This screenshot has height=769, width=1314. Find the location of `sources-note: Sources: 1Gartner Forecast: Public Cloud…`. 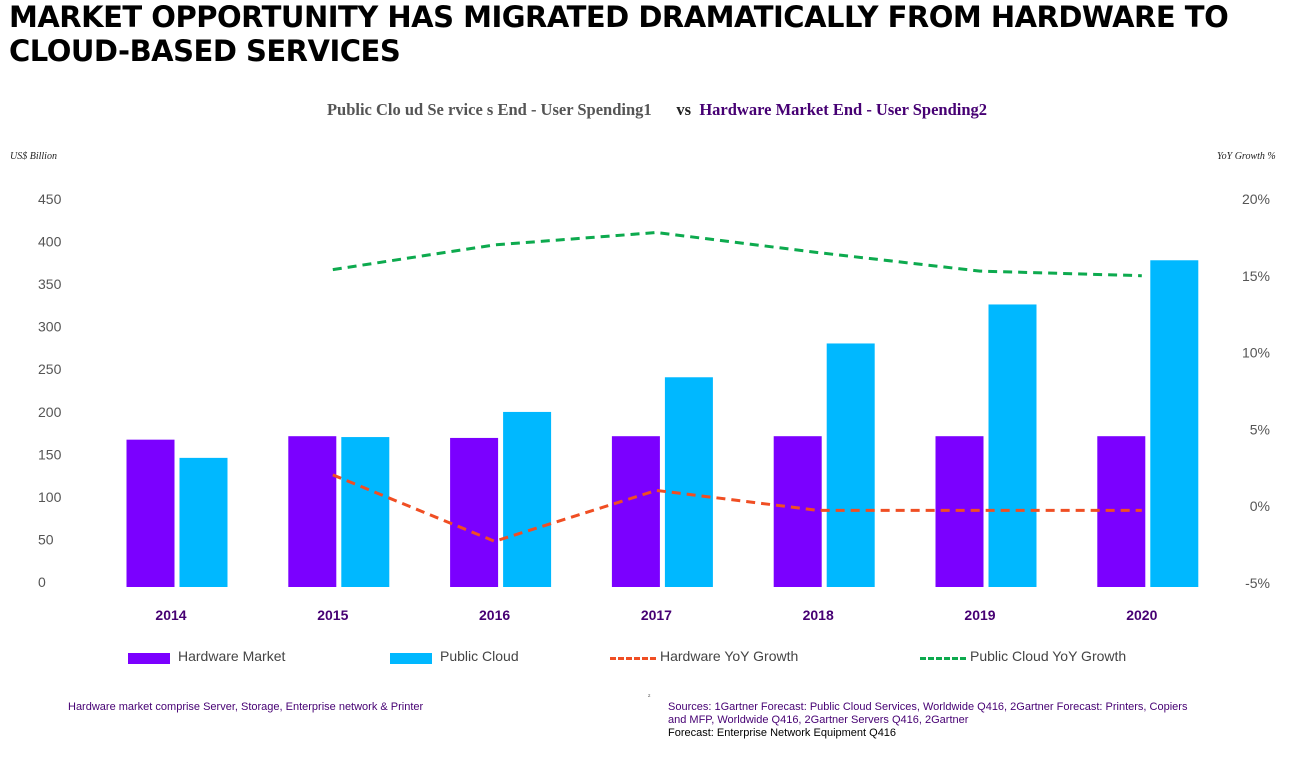

sources-note: Sources: 1Gartner Forecast: Public Cloud… is located at coordinates (933, 720).